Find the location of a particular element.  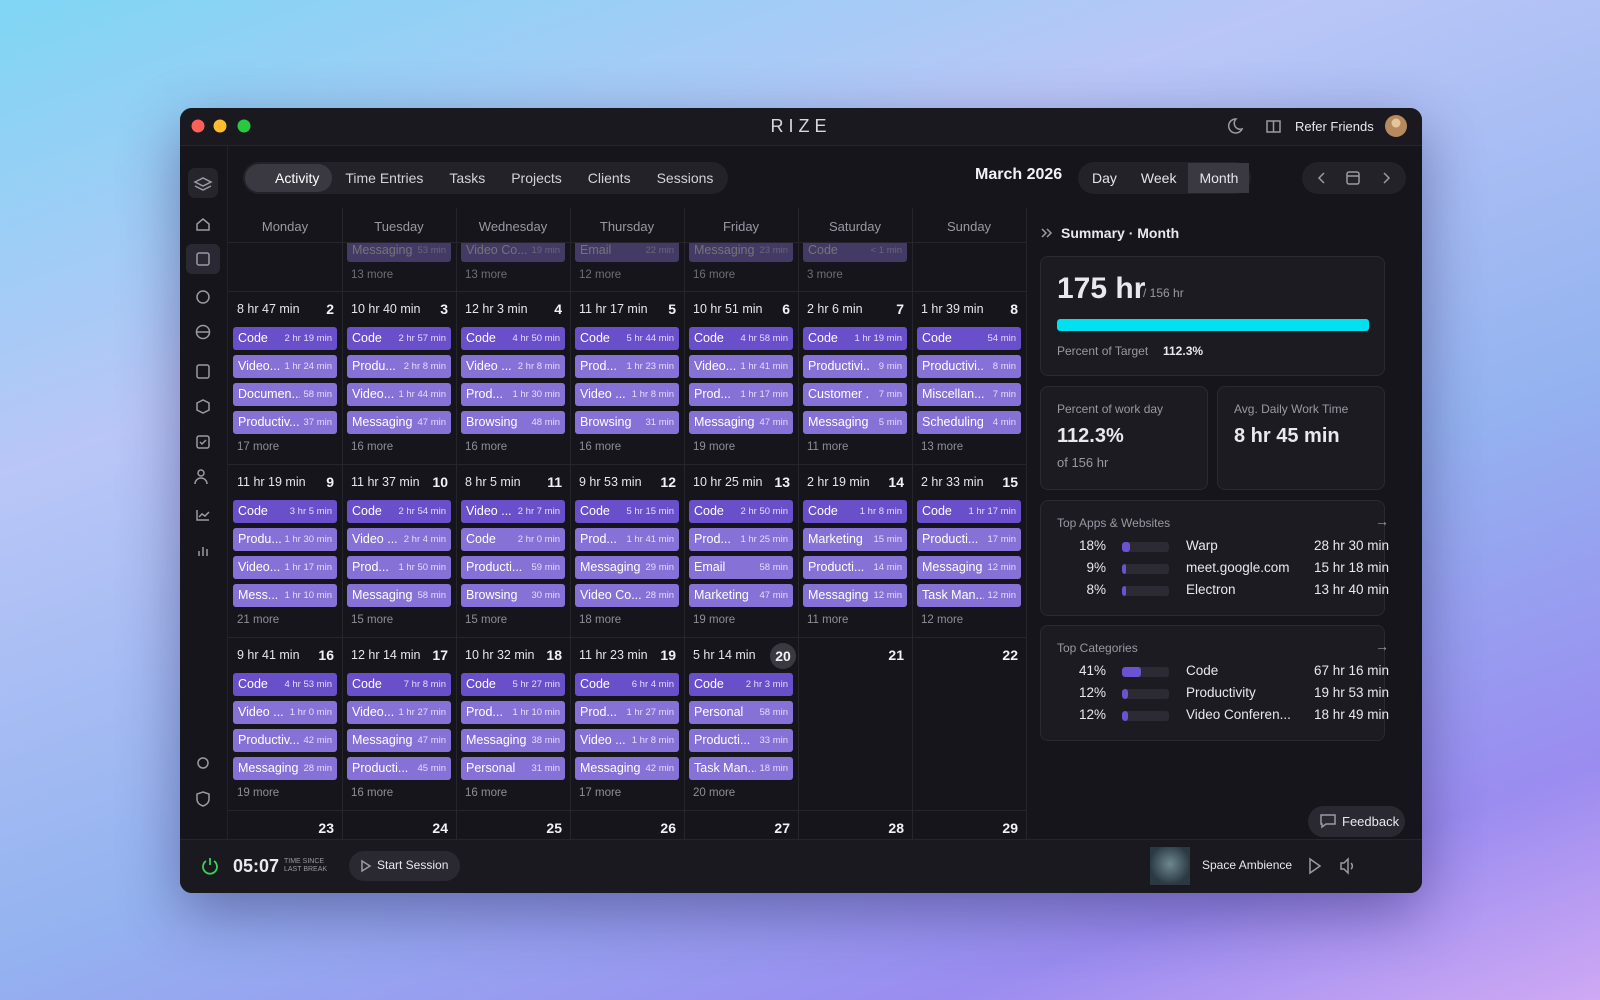

activity-block: Code 5 hr 44 min is located at coordinates (627, 338).